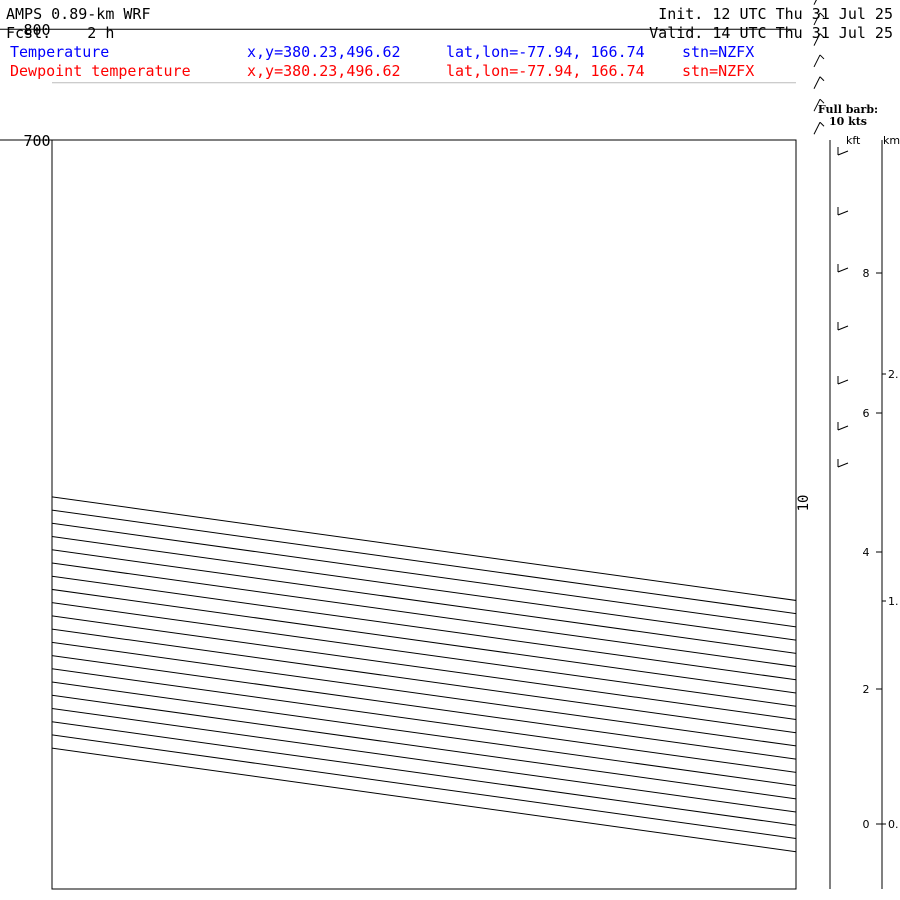 The image size is (900, 900). I want to click on legend-dewpoint-xy: x,y=380.23,496.62, so click(324, 71).